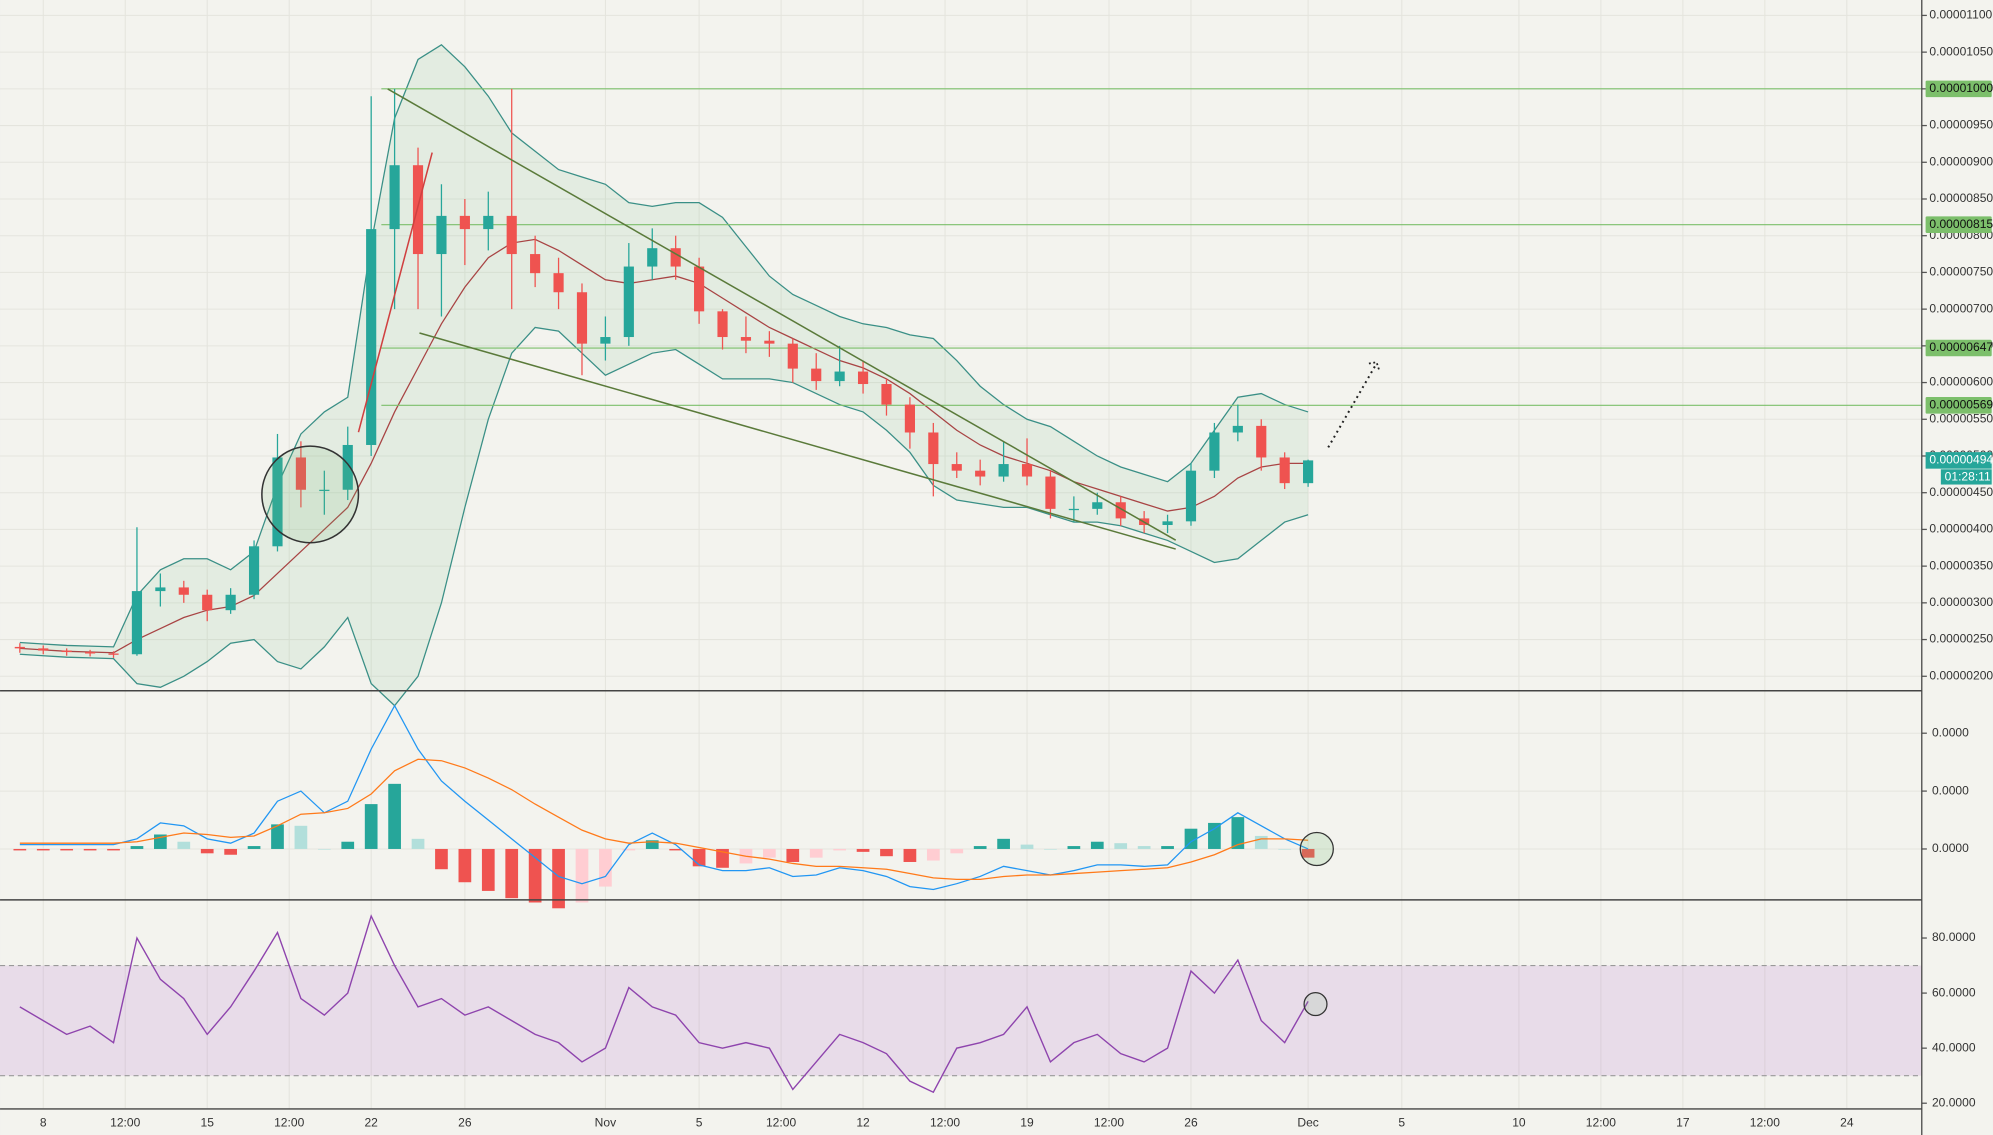 The image size is (1993, 1135). I want to click on y-tick-label: 0.00000600, so click(1961, 382).